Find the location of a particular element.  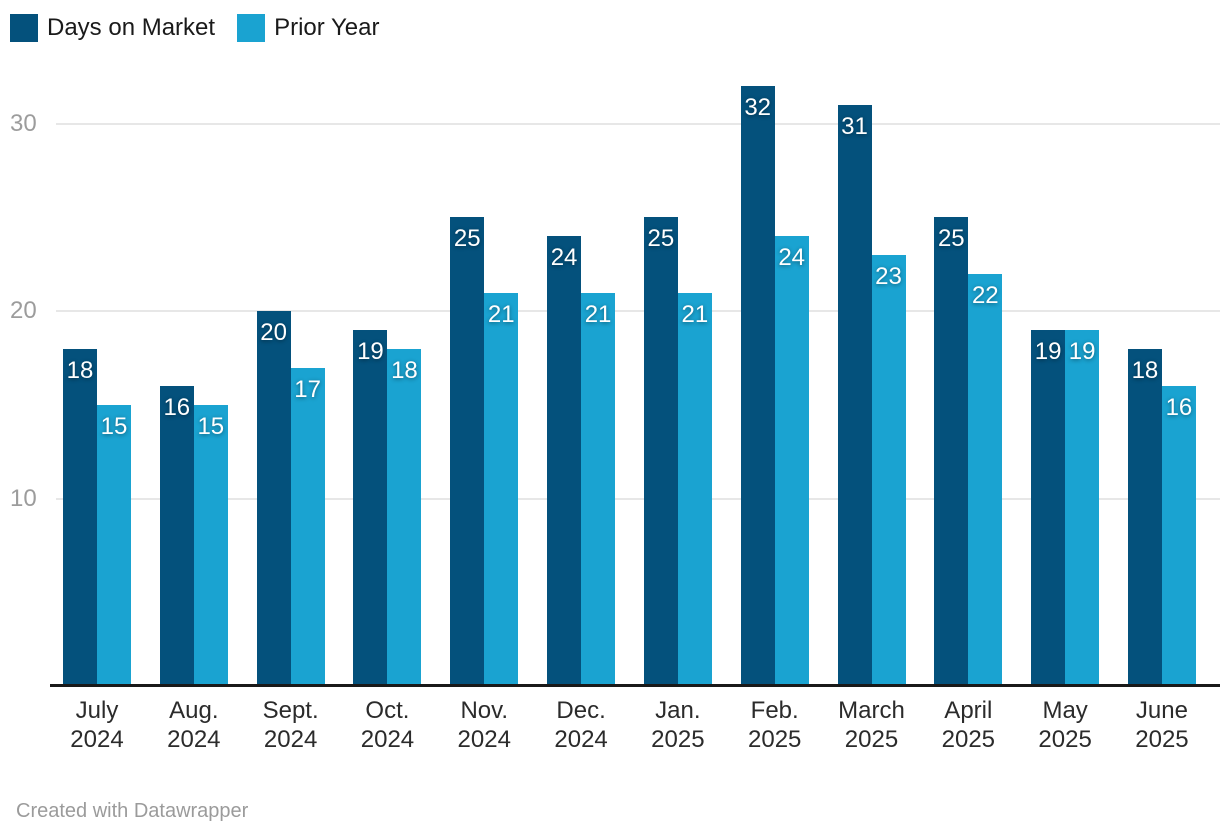

legend-label-prior-year: Prior Year is located at coordinates (327, 27).